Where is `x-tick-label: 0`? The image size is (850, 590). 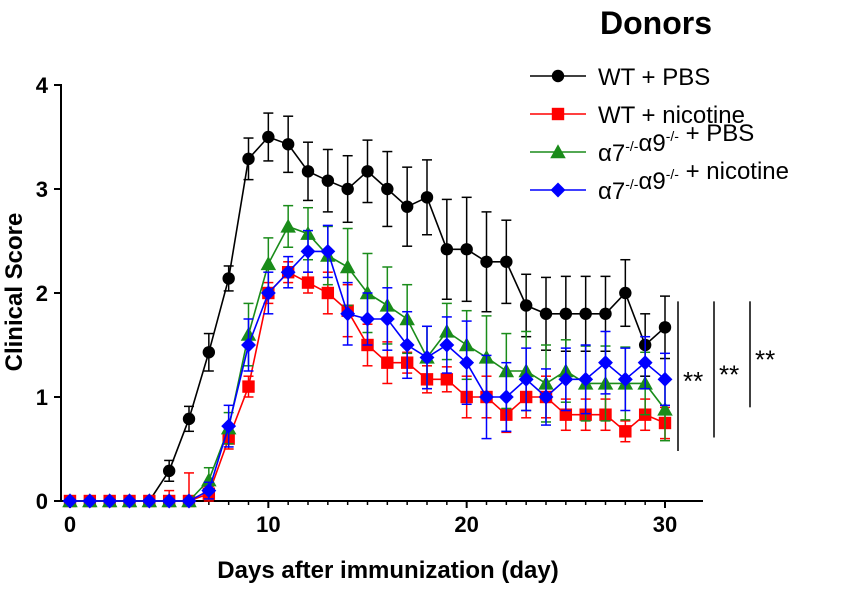 x-tick-label: 0 is located at coordinates (70, 524).